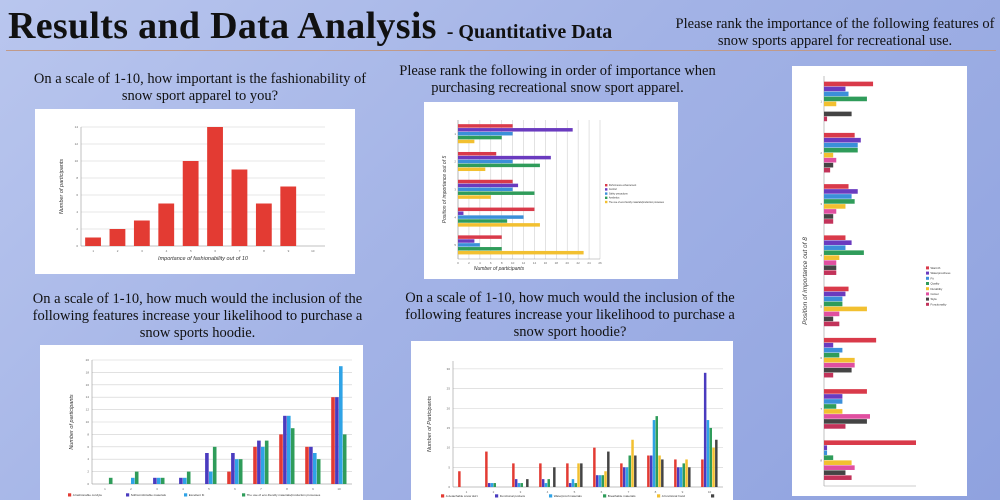  I want to click on y-tick-label: 8, so click(88, 434).